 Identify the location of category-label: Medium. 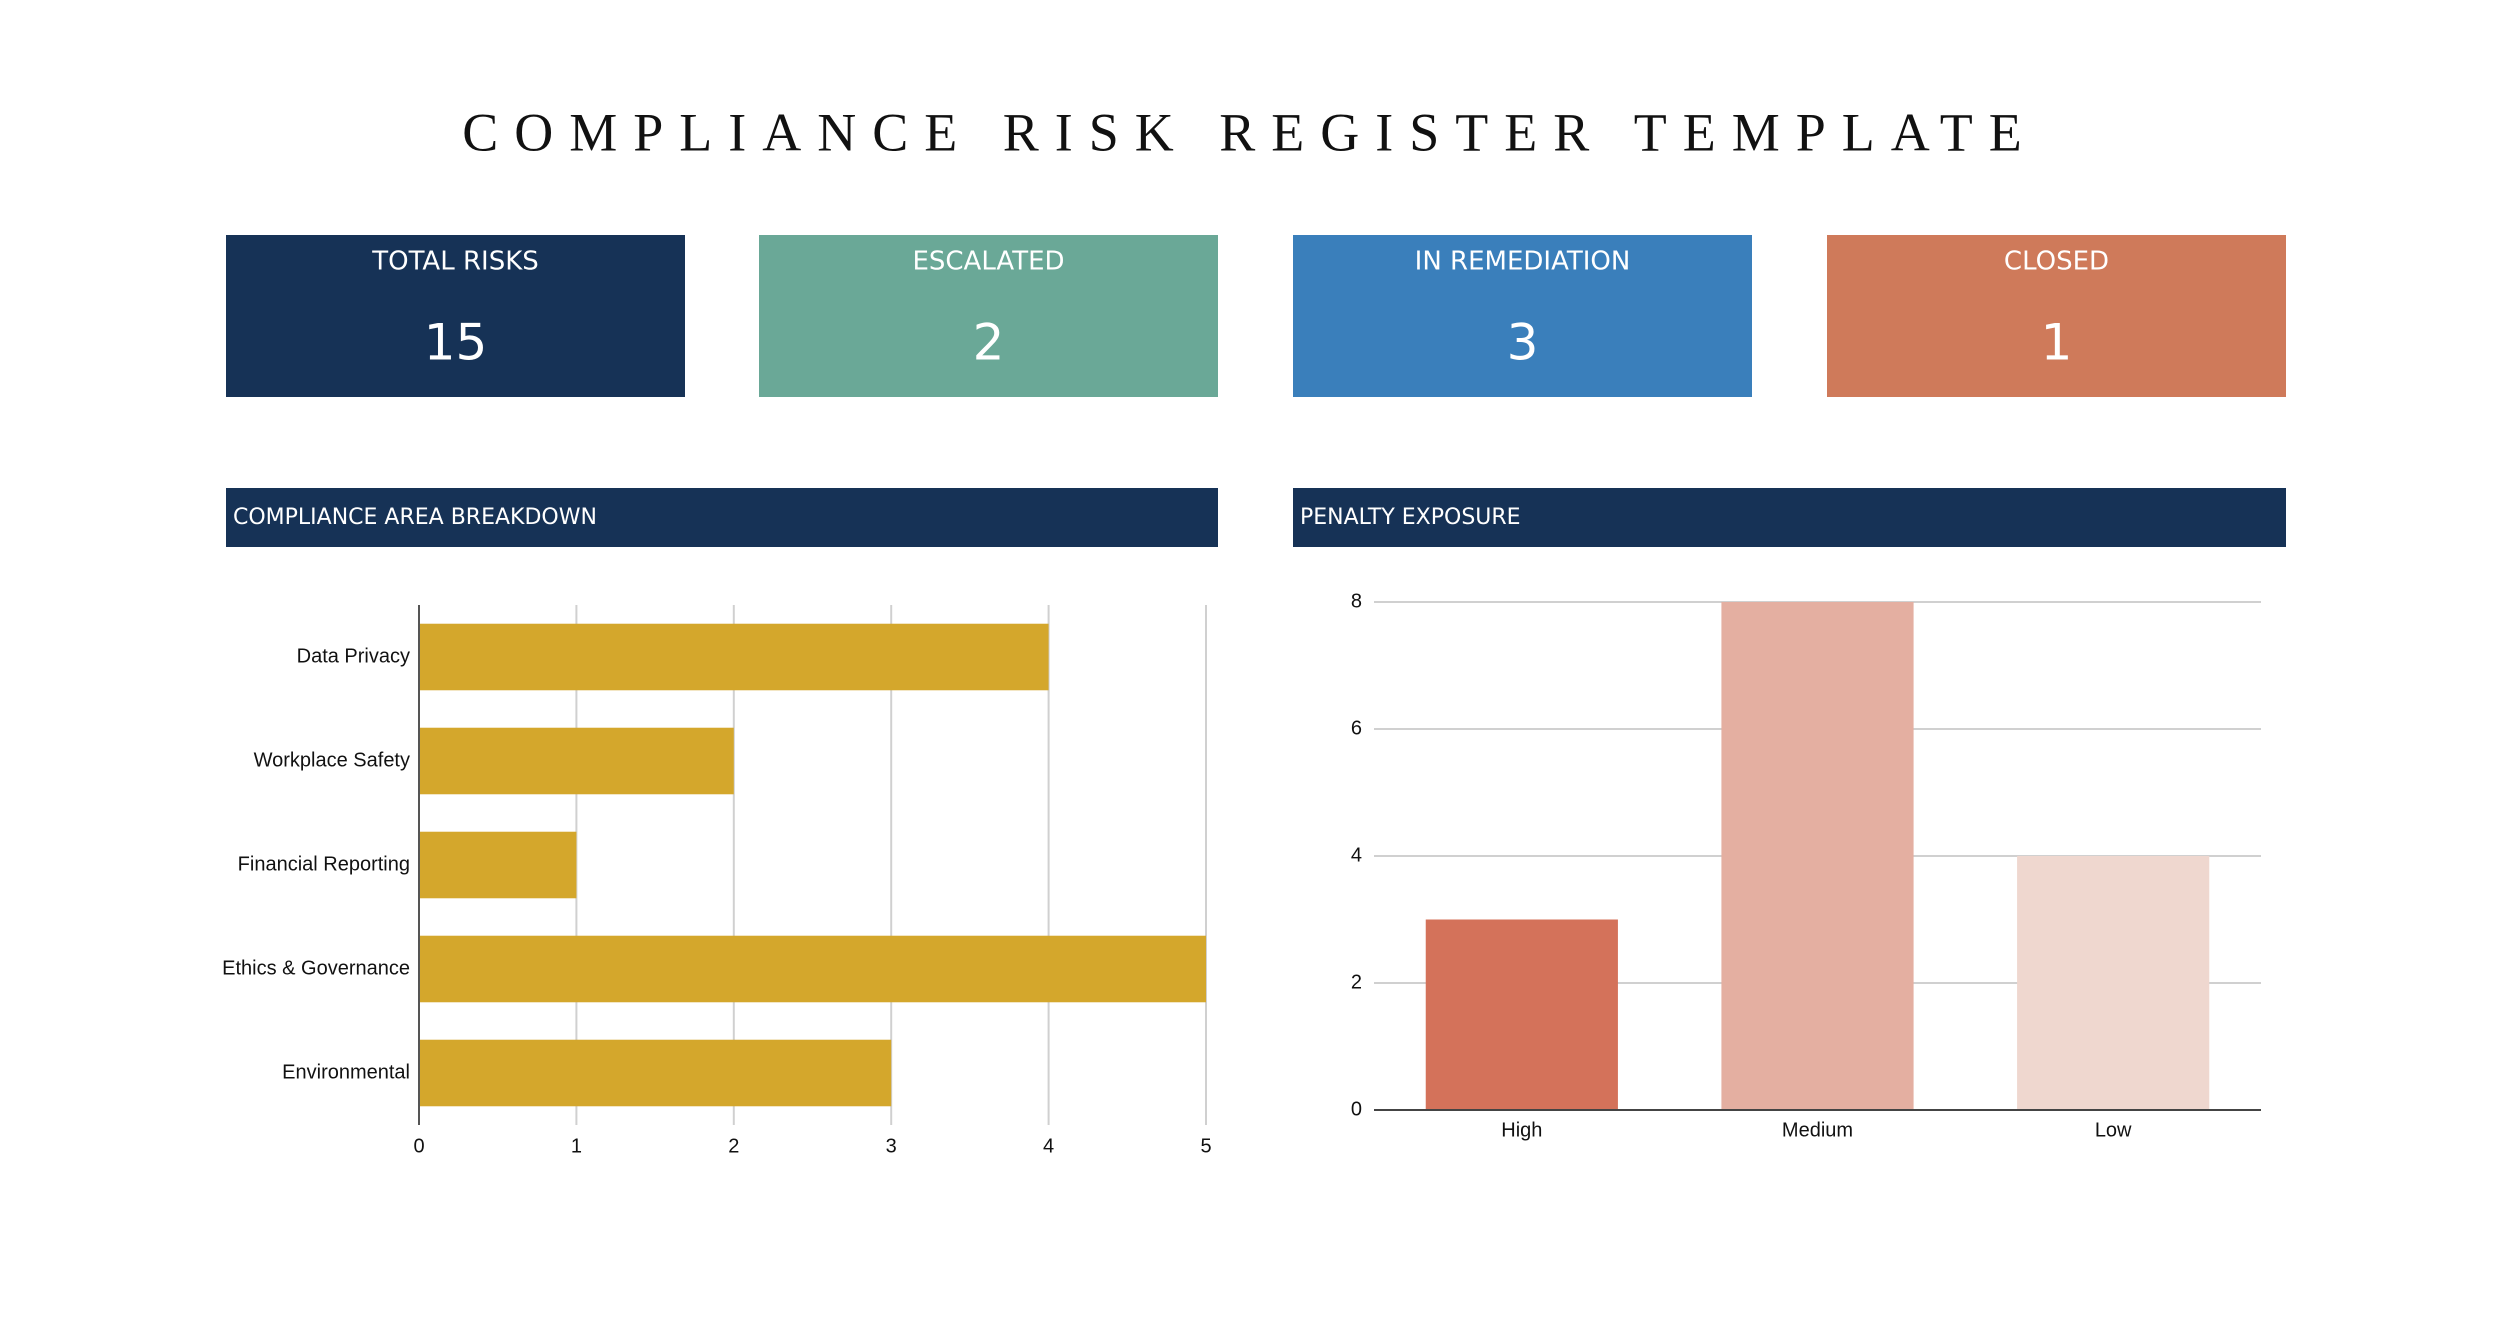
(1817, 1130).